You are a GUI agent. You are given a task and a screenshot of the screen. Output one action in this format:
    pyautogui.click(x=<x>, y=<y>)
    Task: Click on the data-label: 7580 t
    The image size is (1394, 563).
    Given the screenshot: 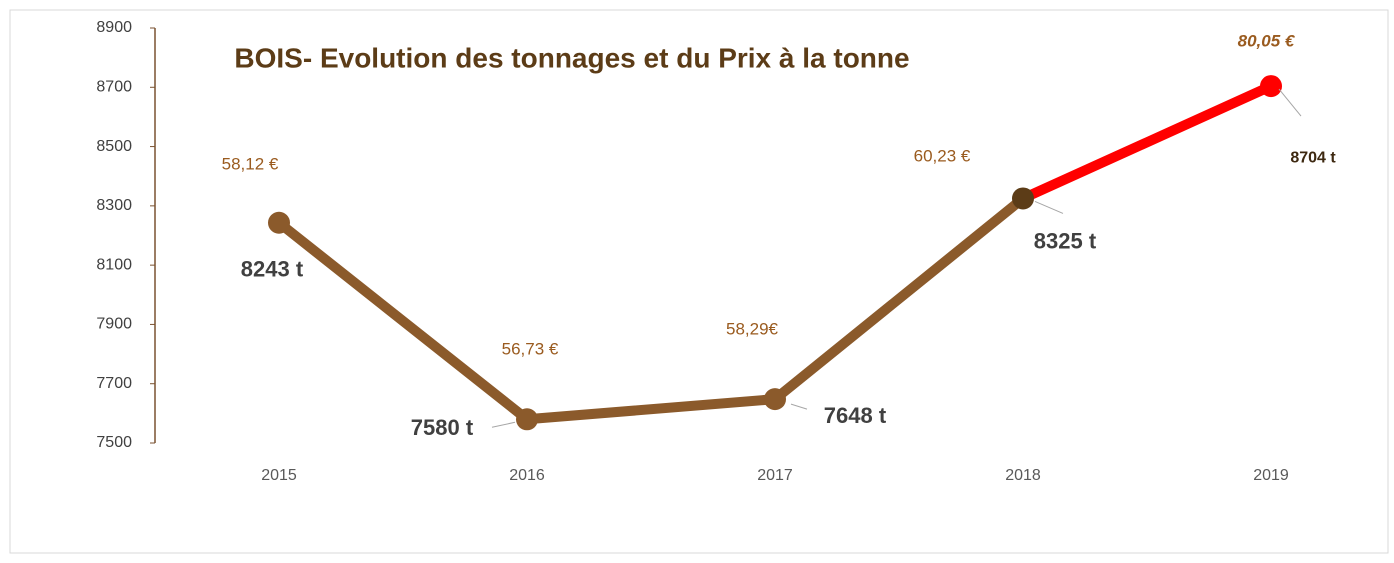 What is the action you would take?
    pyautogui.click(x=442, y=427)
    